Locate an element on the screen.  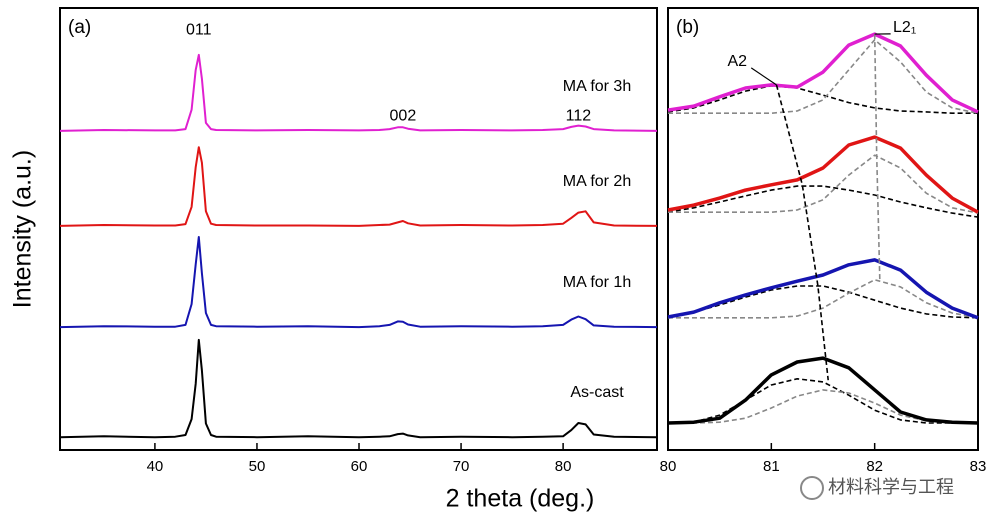
annotation: 011 is located at coordinates (199, 29).